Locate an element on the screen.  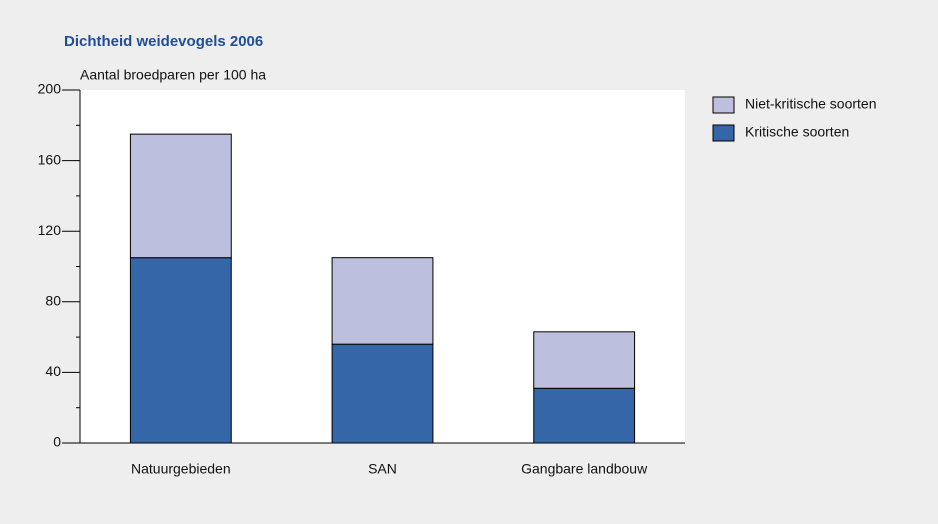
x-tick-label: Gangbare landbouw is located at coordinates (584, 469).